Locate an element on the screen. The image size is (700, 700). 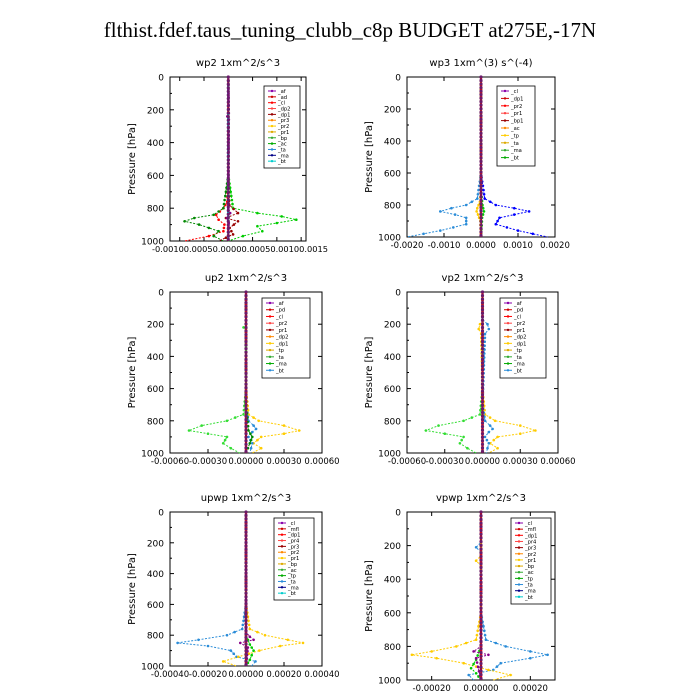
y-axis-label: Pressure [hPa] is located at coordinates (369, 157).